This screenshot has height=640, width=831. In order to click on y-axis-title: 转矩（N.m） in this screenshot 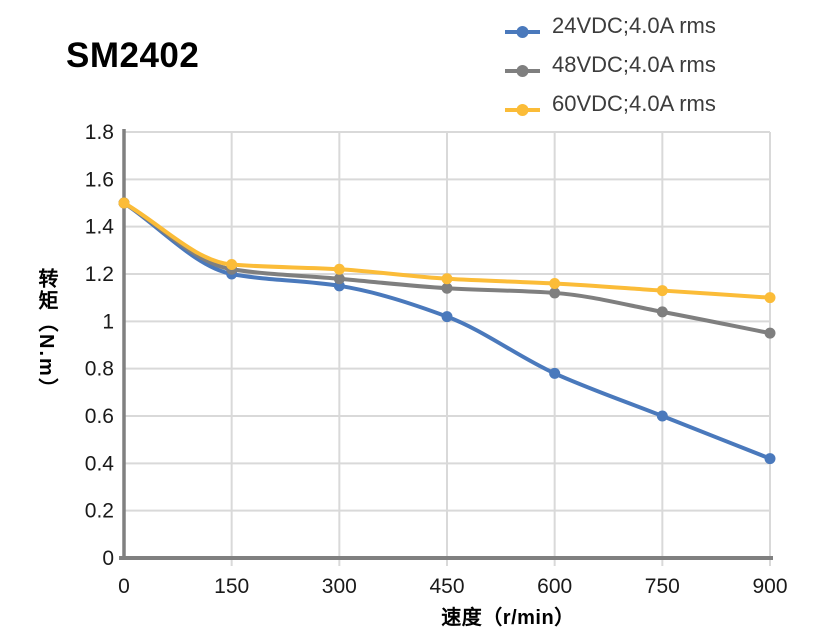, I will do `click(46, 334)`.